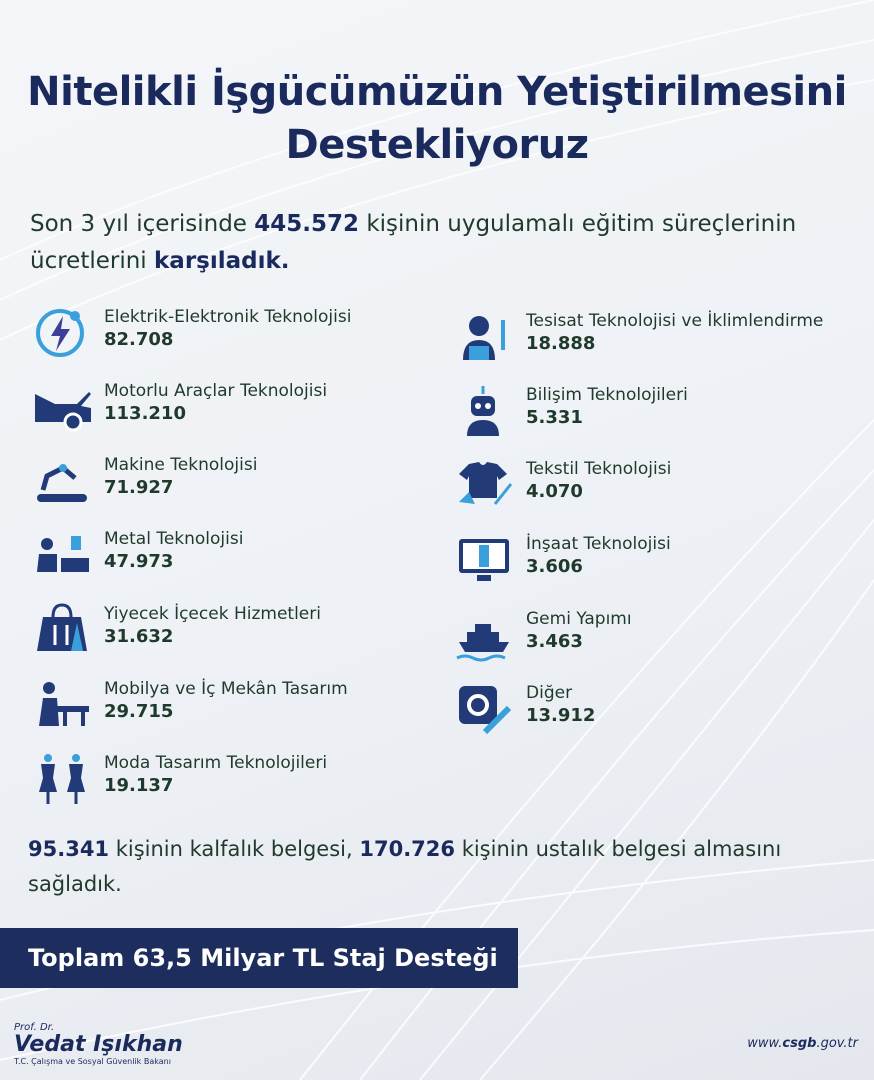  Describe the element at coordinates (484, 709) in the screenshot. I see `gear-pencil-icon` at that location.